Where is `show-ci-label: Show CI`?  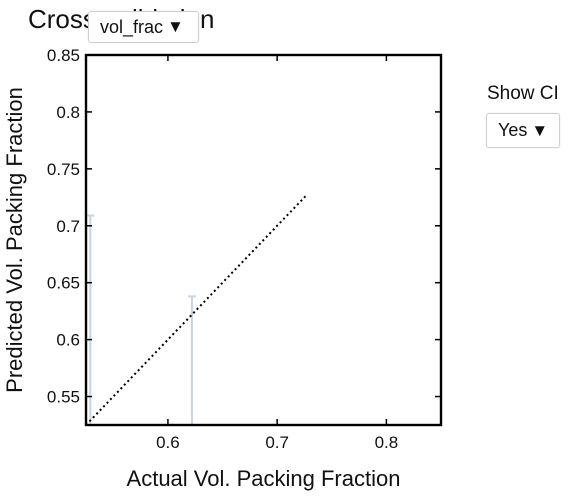 show-ci-label: Show CI is located at coordinates (523, 93).